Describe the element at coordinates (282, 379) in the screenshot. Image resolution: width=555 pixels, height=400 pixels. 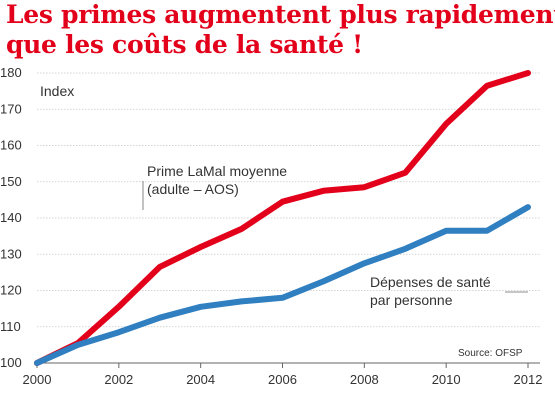
I see `x-tick-label-2006: 2006` at that location.